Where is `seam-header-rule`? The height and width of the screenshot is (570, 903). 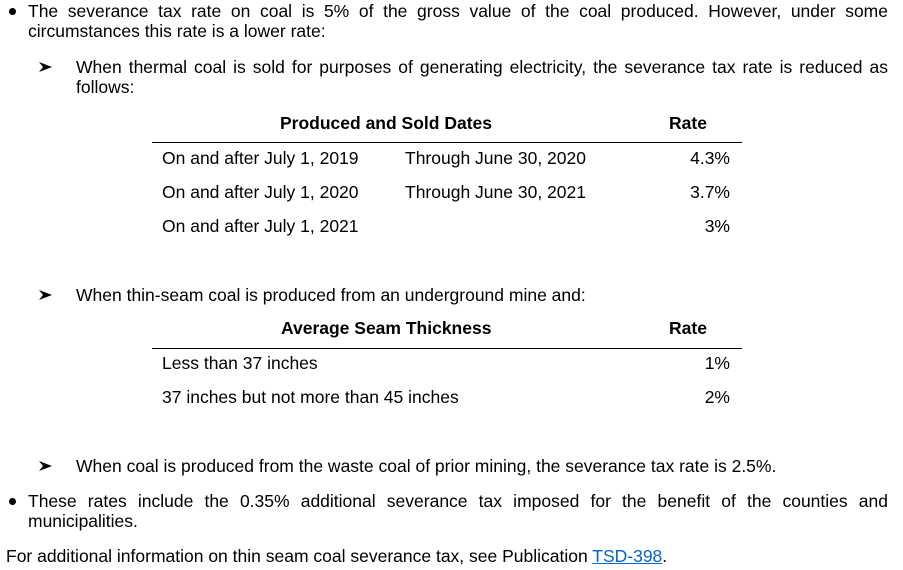
seam-header-rule is located at coordinates (447, 348).